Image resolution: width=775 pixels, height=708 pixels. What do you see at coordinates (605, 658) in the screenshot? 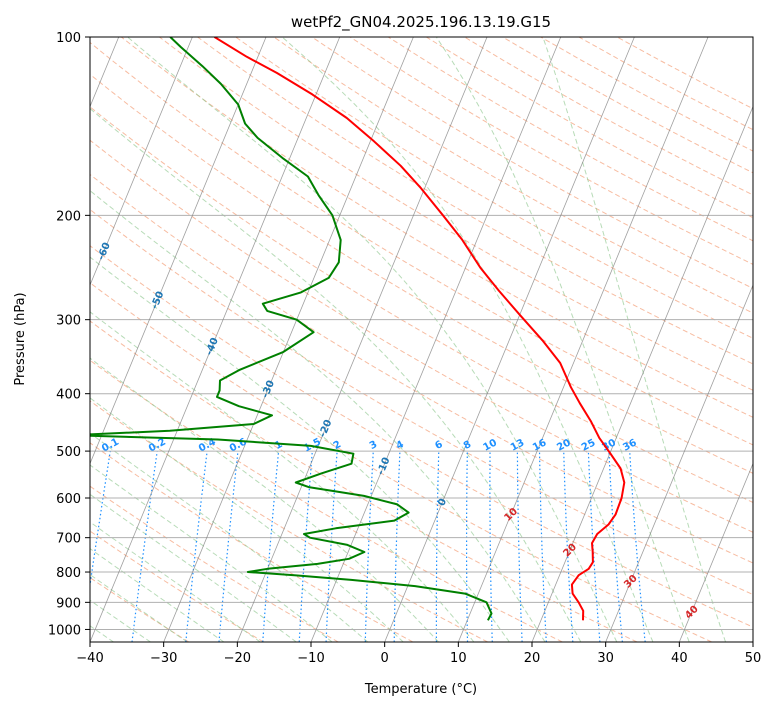
I see `x-tick-label: 30` at bounding box center [605, 658].